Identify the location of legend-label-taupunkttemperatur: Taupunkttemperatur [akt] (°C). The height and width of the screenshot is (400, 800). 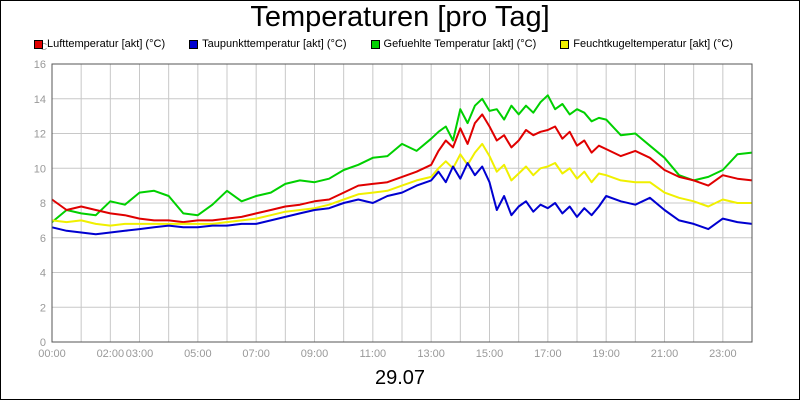
(274, 44).